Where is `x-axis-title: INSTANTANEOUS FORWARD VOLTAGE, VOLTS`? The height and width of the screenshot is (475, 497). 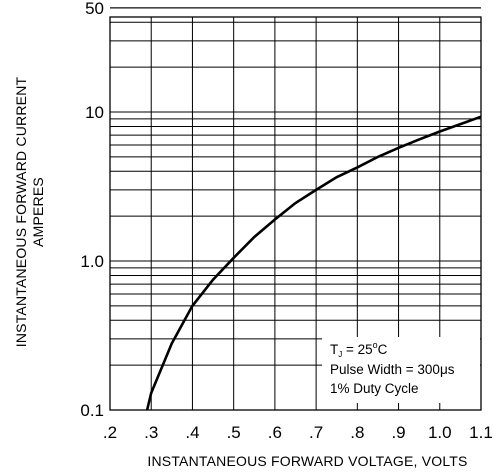
x-axis-title: INSTANTANEOUS FORWARD VOLTAGE, VOLTS is located at coordinates (307, 461).